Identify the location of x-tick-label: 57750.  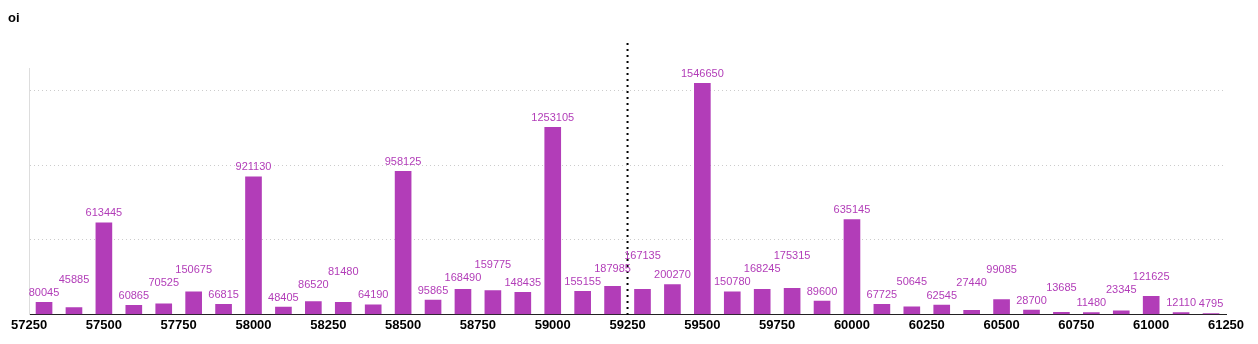
(178, 324).